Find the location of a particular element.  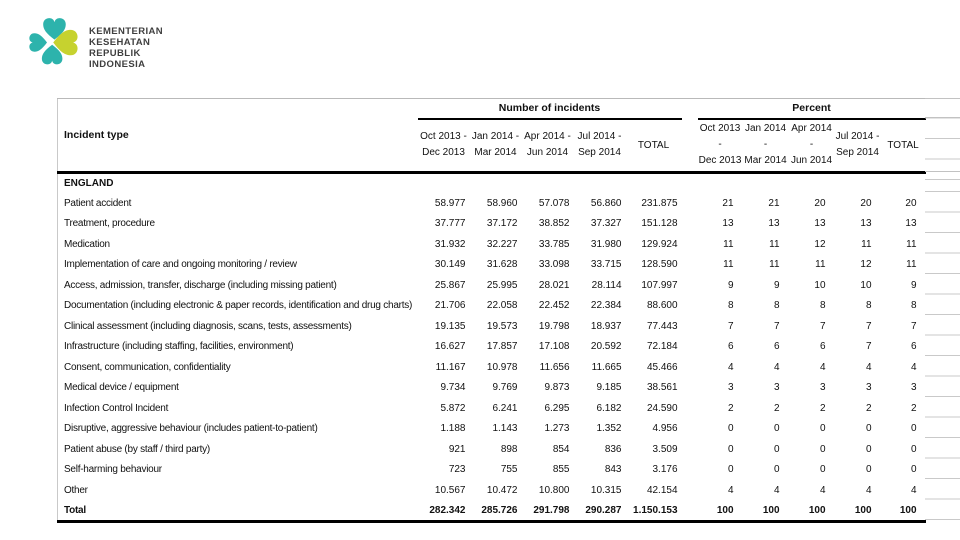

incident-count-cell: 10.978 is located at coordinates (502, 367).